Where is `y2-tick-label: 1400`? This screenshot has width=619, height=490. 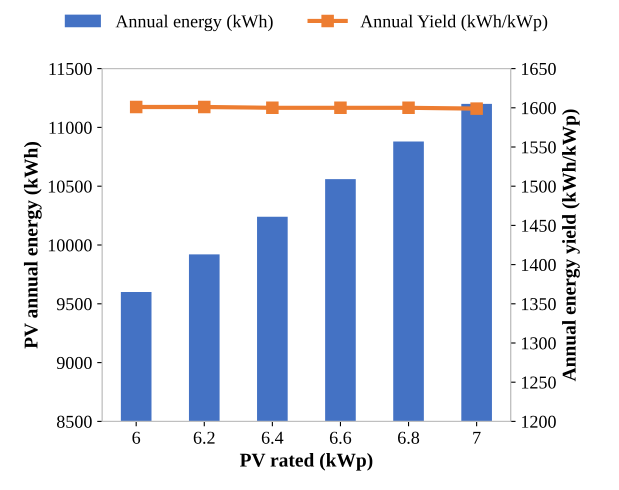
y2-tick-label: 1400 is located at coordinates (539, 265).